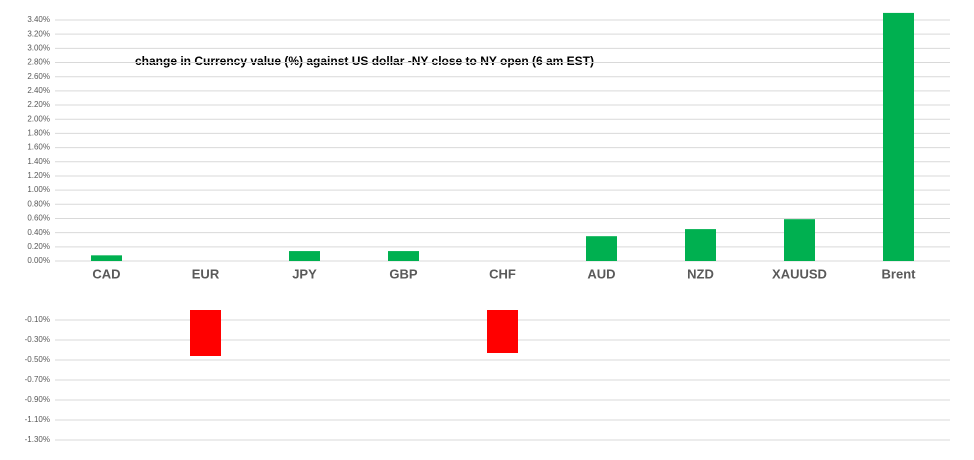 The image size is (974, 460). Describe the element at coordinates (37, 419) in the screenshot. I see `y-tick-label: -1.10%` at that location.